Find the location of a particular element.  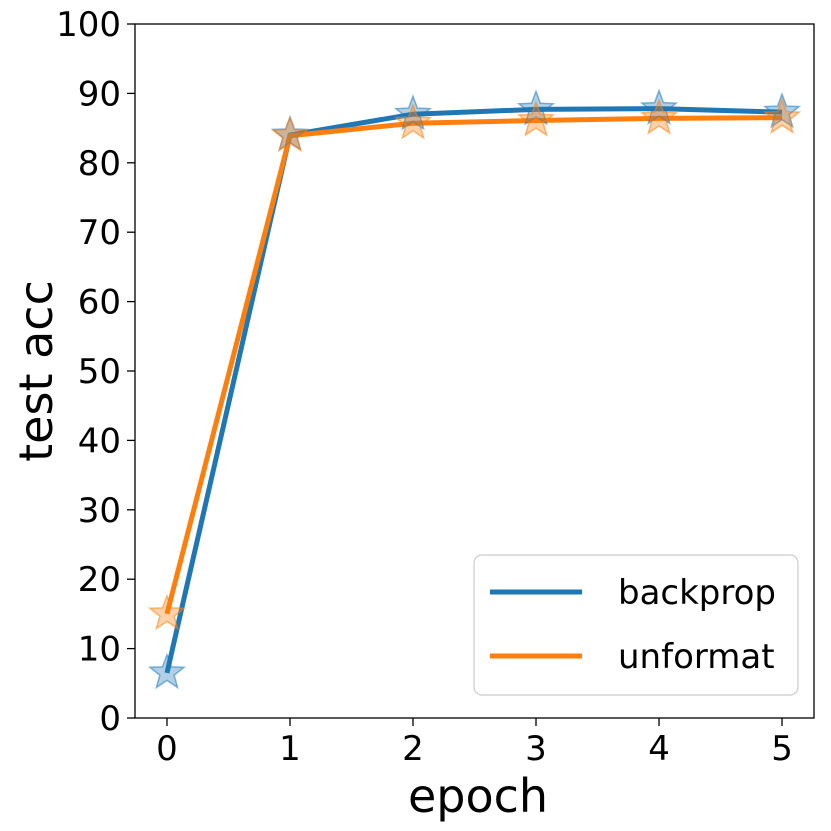

x-tick-label: 5 is located at coordinates (782, 749).